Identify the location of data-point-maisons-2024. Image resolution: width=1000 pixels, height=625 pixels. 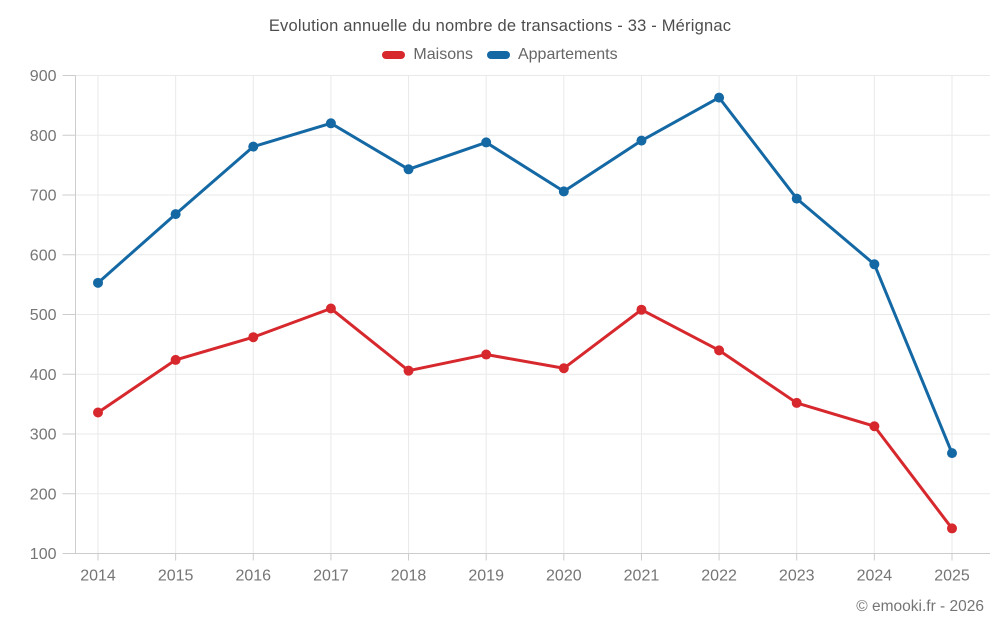
(874, 426).